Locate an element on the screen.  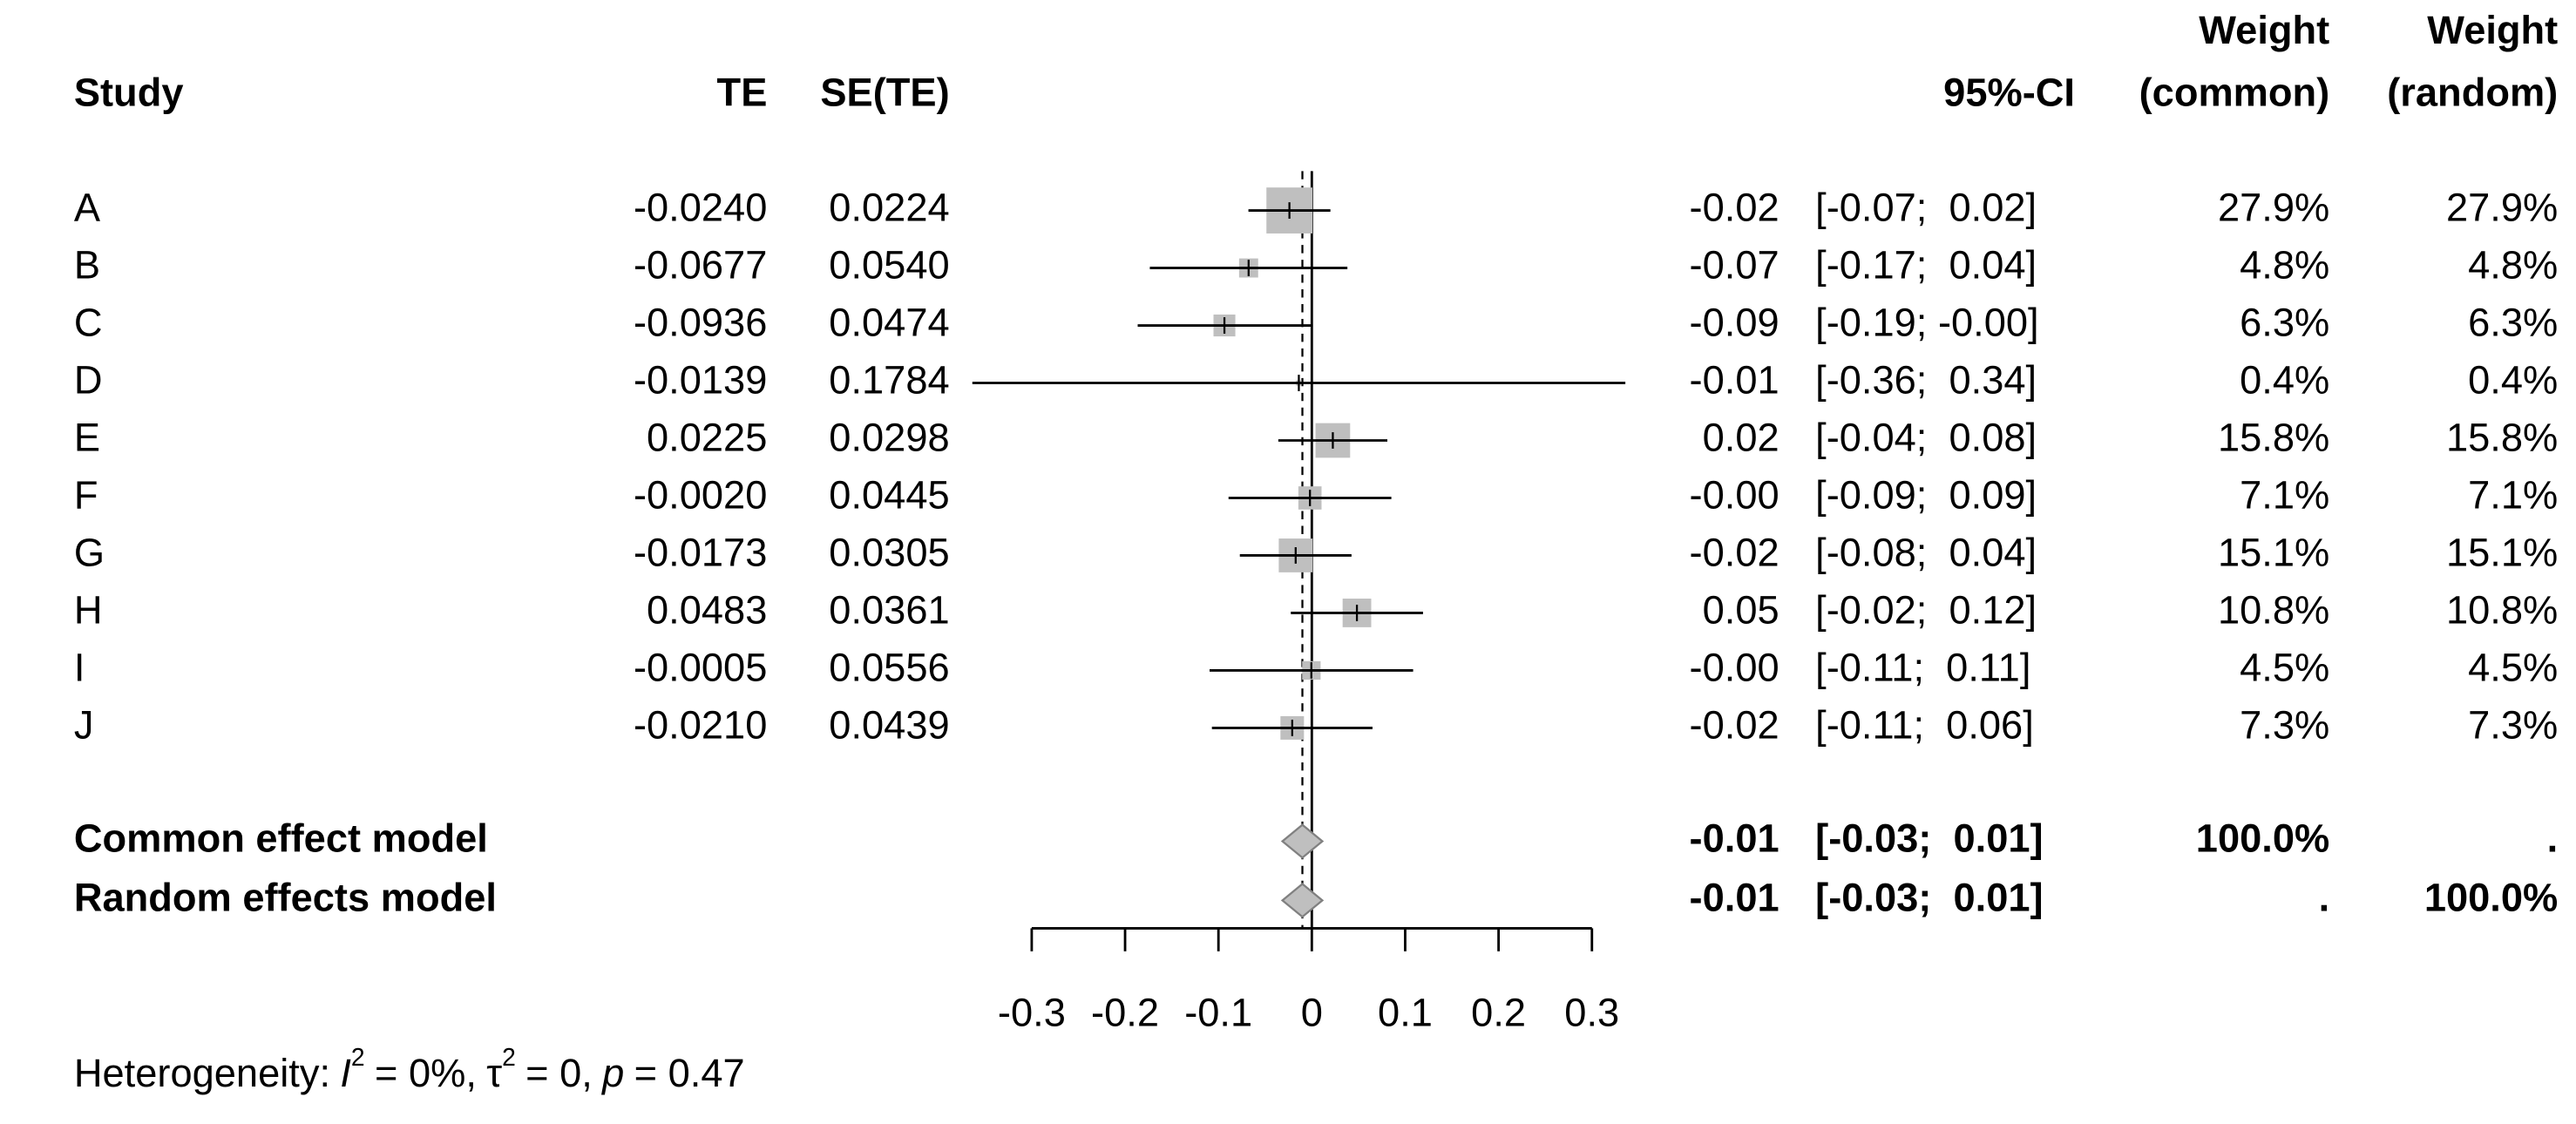
te-value: -0.0139 is located at coordinates (701, 379).